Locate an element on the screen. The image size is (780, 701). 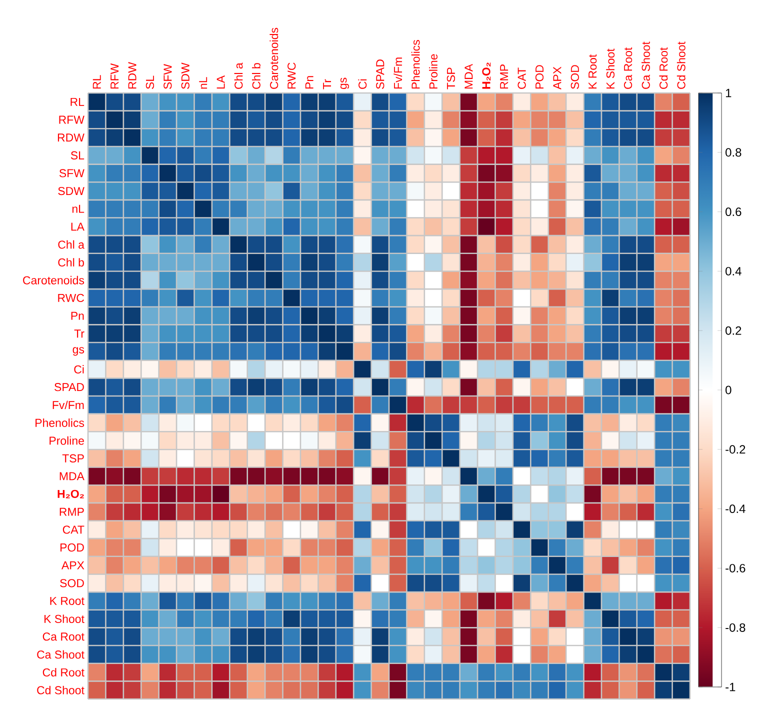
color-bar-label: 0.4 is located at coordinates (734, 271).